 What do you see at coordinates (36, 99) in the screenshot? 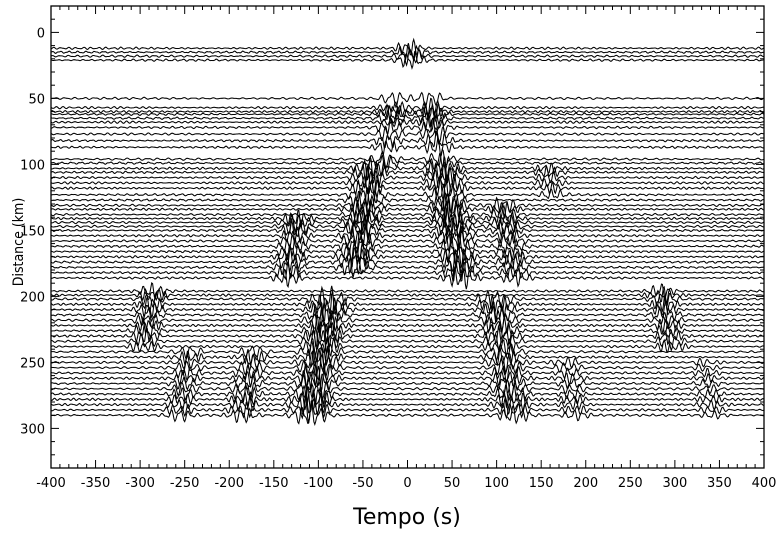
I see `y-tick-label: 50` at bounding box center [36, 99].